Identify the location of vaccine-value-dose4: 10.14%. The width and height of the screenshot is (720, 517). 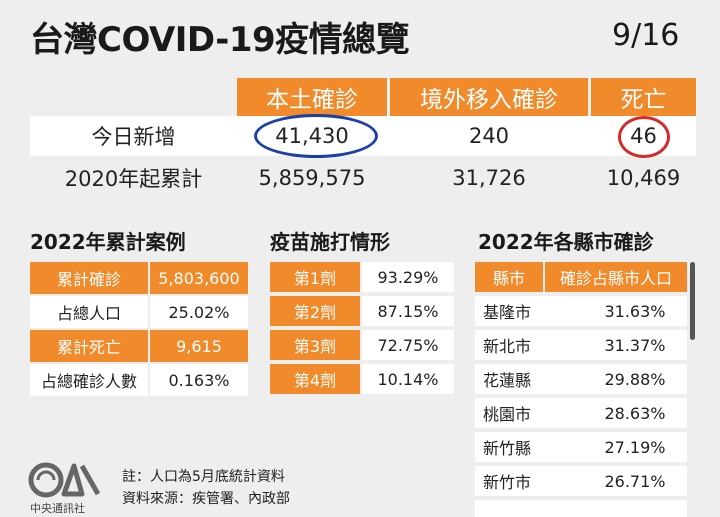
(408, 379).